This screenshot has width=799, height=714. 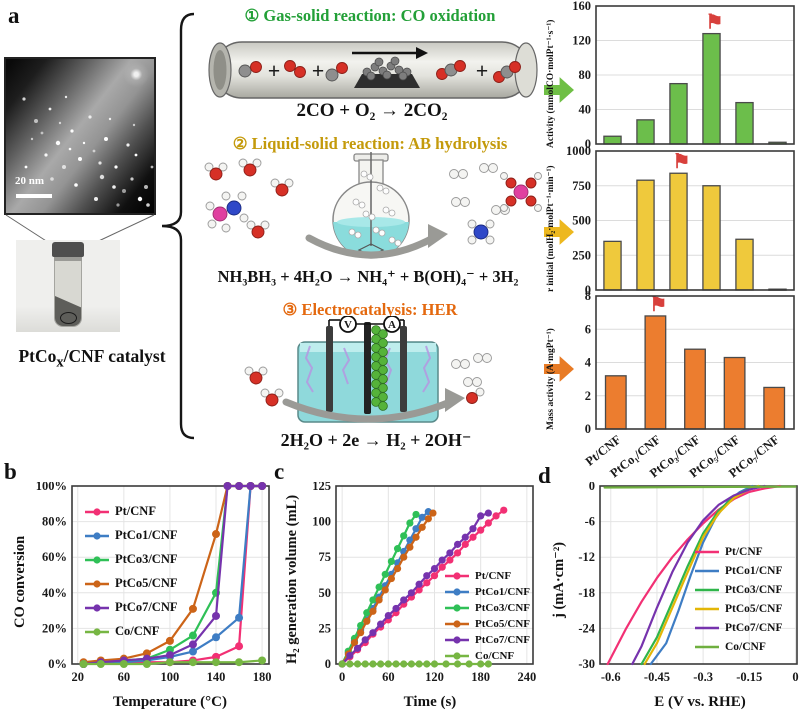 What do you see at coordinates (373, 205) in the screenshot?
I see `reaction2-flask-graphic` at bounding box center [373, 205].